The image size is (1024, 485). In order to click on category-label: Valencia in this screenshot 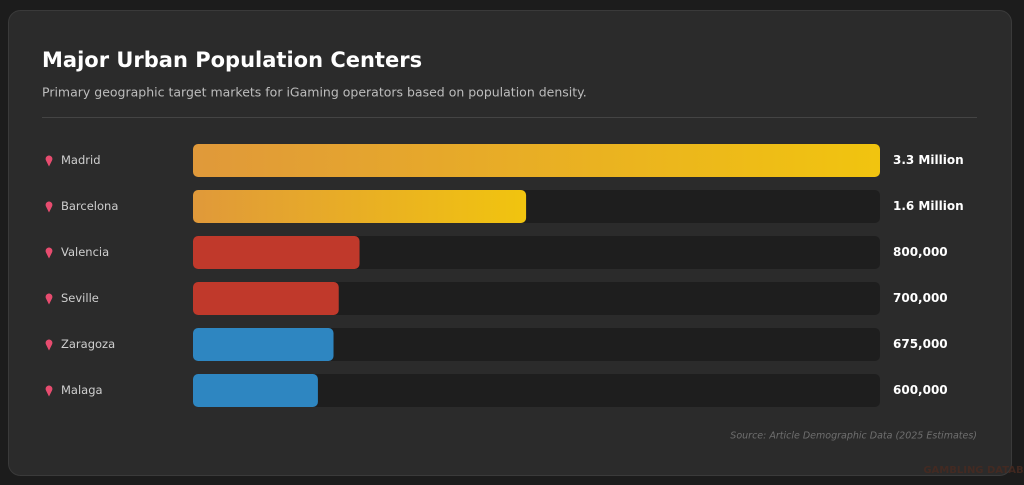, I will do `click(85, 252)`.